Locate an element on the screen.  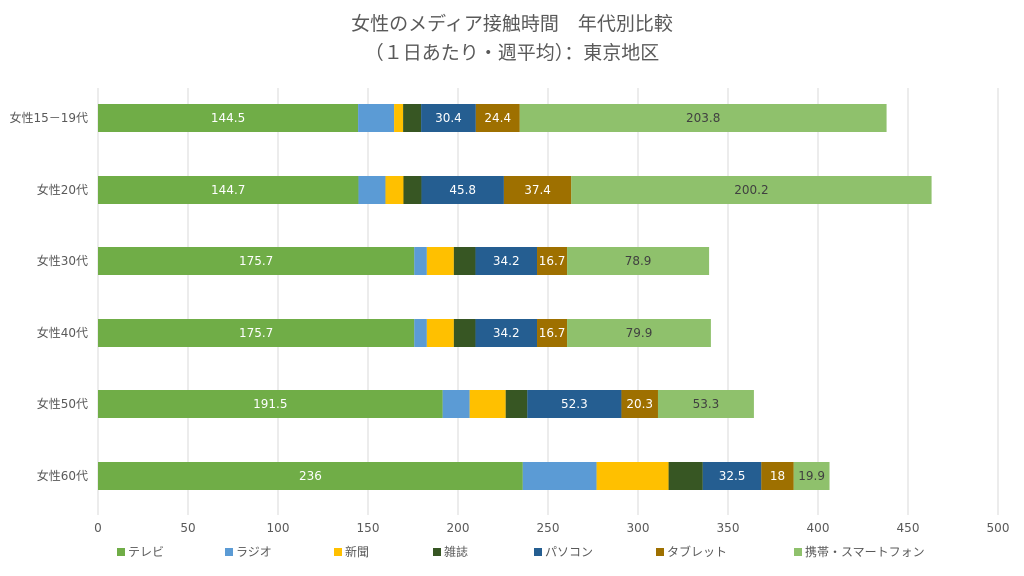
category-label: 女性15－19代 is located at coordinates (48, 117).